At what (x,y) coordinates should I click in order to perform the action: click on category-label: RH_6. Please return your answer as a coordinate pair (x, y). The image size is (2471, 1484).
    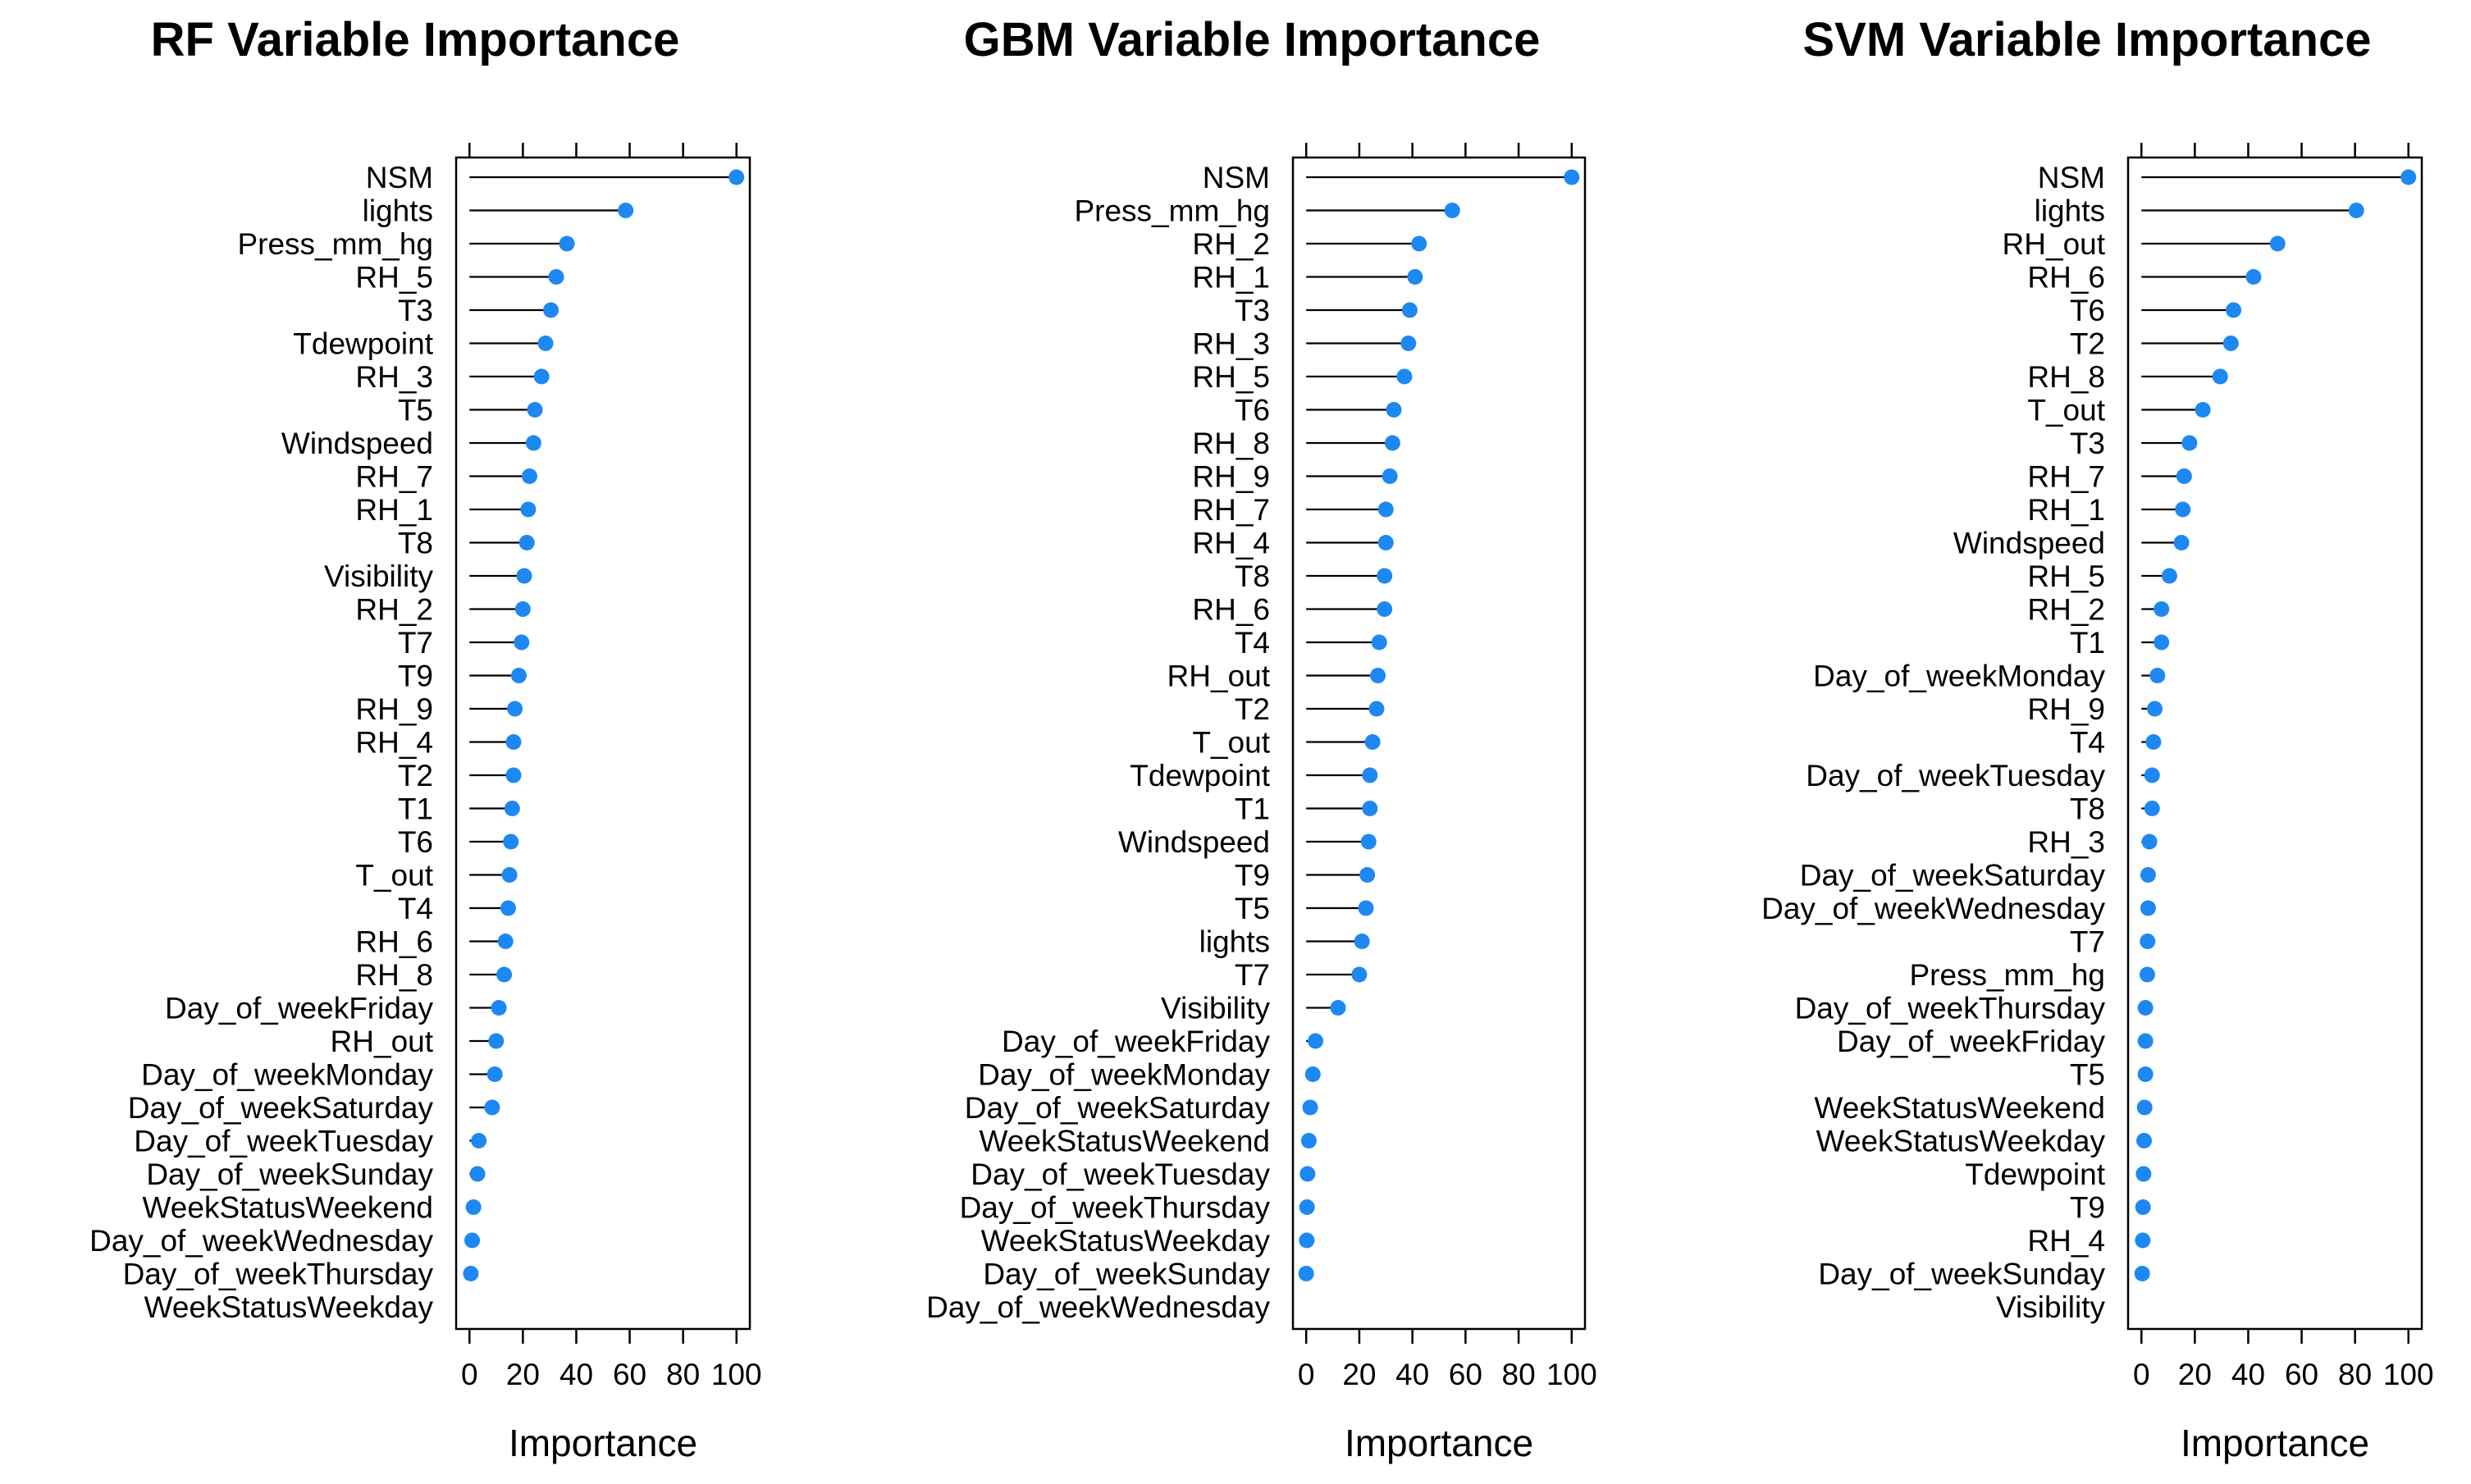
    Looking at the image, I should click on (1231, 610).